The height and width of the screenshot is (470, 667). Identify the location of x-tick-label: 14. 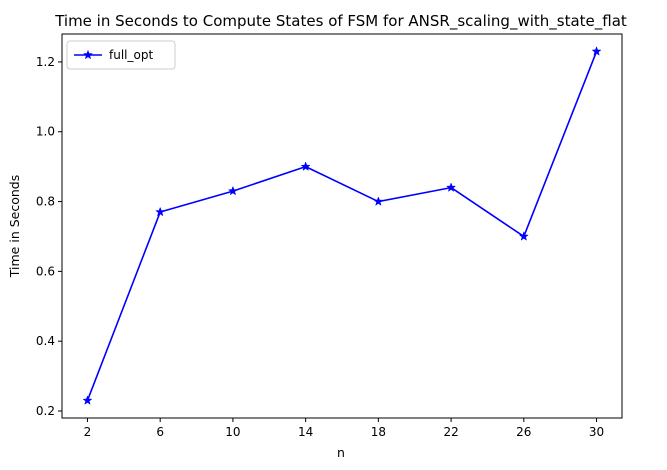
(305, 432).